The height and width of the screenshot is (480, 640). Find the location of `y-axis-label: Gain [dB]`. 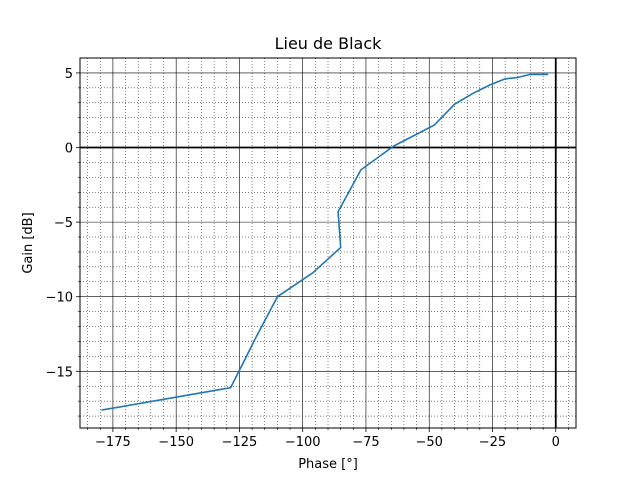

y-axis-label: Gain [dB] is located at coordinates (28, 242).